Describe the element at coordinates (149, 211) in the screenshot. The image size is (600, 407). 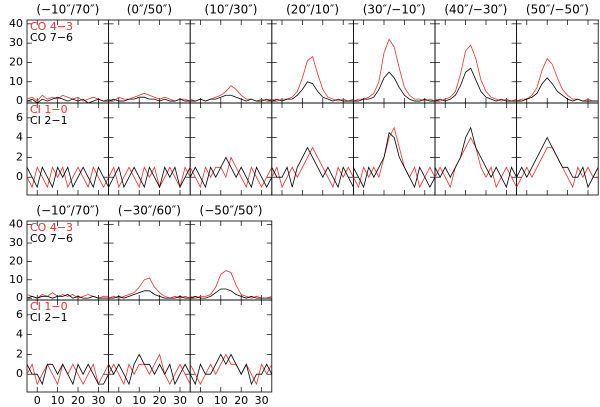
I see `panel-title: (−30″/60″)` at that location.